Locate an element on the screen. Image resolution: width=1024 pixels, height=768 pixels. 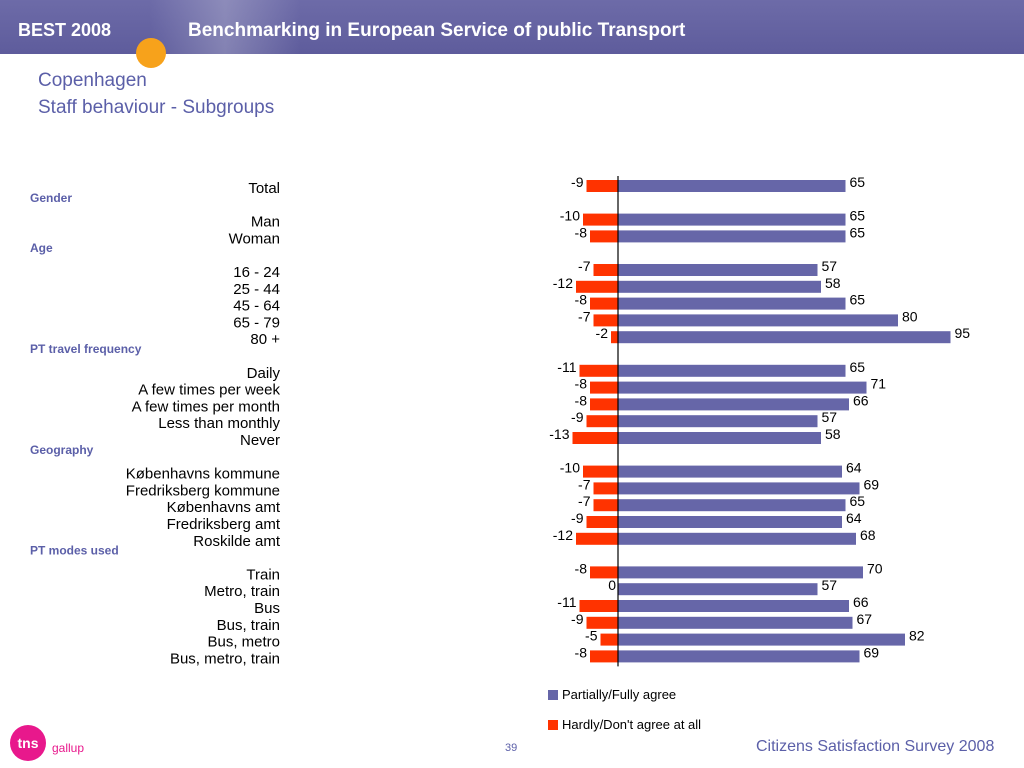
row-label: 65 - 79 is located at coordinates (256, 322).